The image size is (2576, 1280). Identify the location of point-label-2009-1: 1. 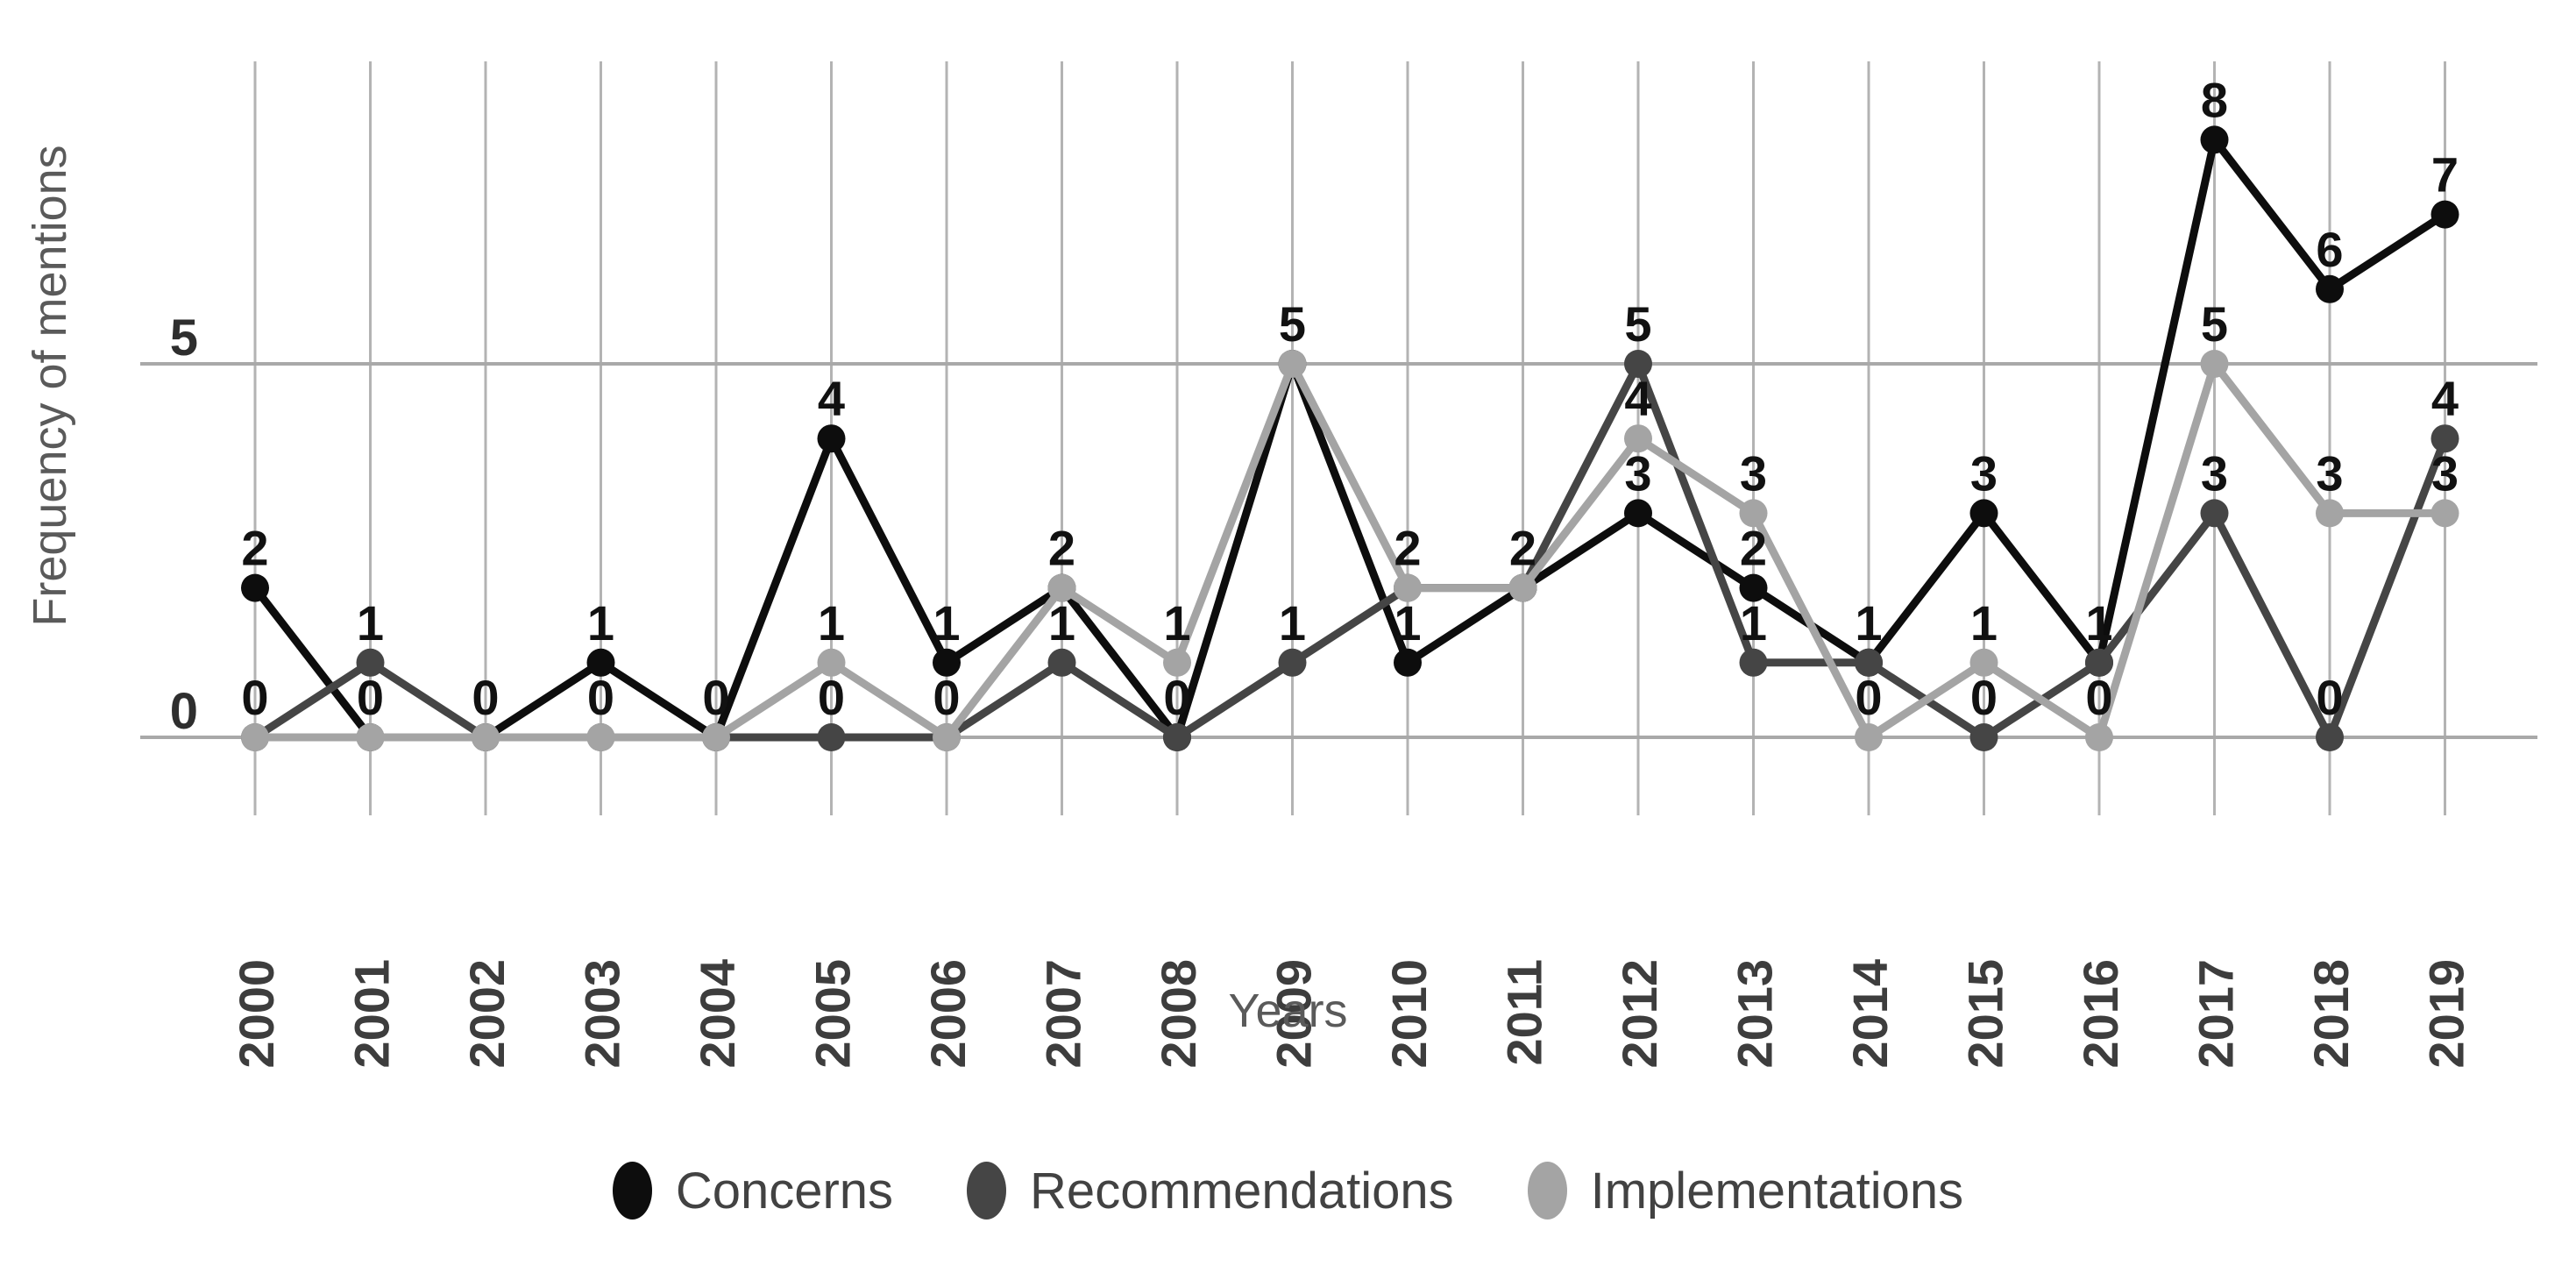
(1292, 623).